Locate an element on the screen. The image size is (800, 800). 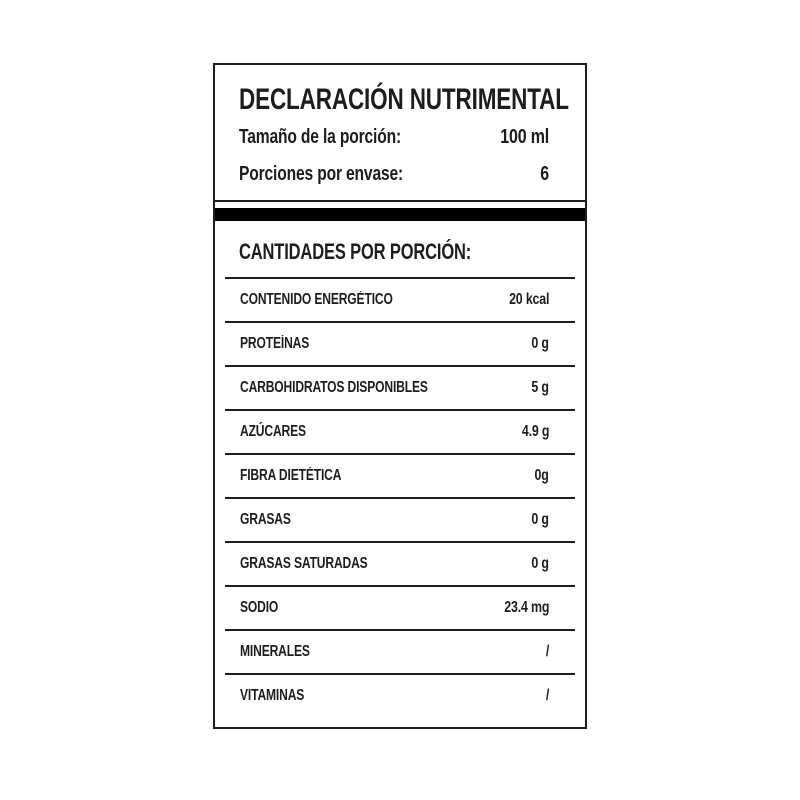
nutrient-row-value: 20 kcal is located at coordinates (528, 299).